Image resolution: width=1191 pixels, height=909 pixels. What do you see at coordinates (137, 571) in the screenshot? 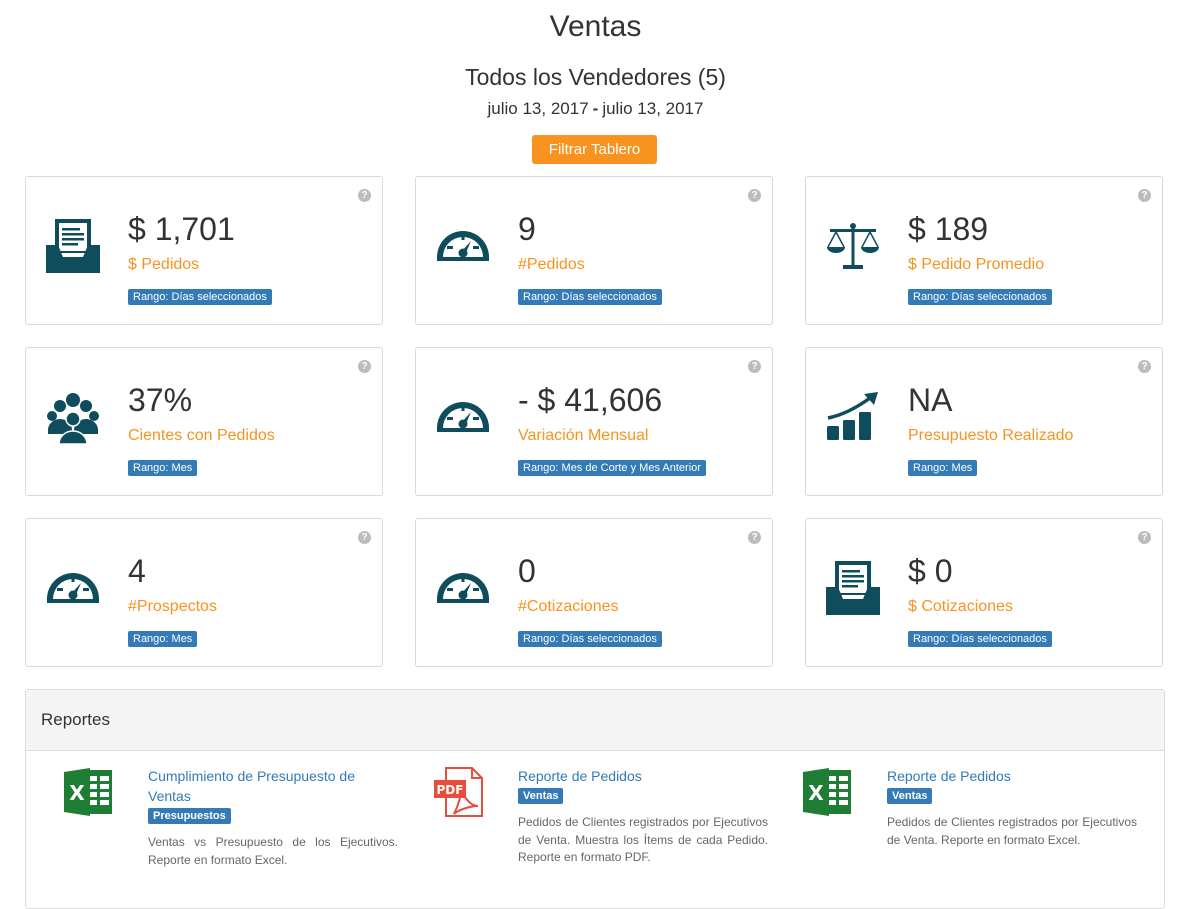
I see `kpi-value: 4` at bounding box center [137, 571].